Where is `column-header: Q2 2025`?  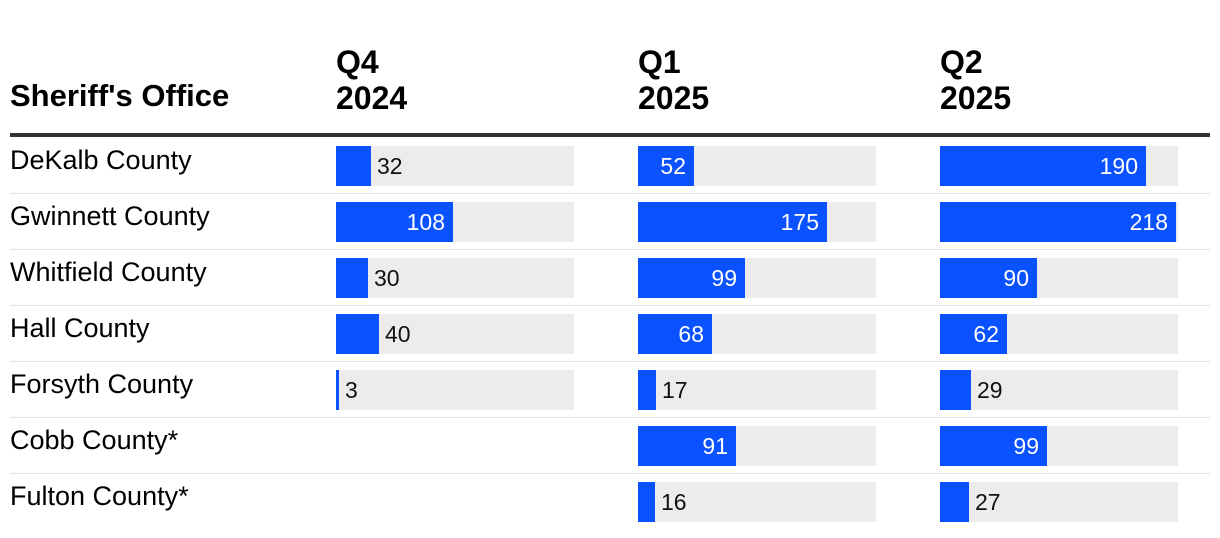 column-header: Q2 2025 is located at coordinates (976, 80).